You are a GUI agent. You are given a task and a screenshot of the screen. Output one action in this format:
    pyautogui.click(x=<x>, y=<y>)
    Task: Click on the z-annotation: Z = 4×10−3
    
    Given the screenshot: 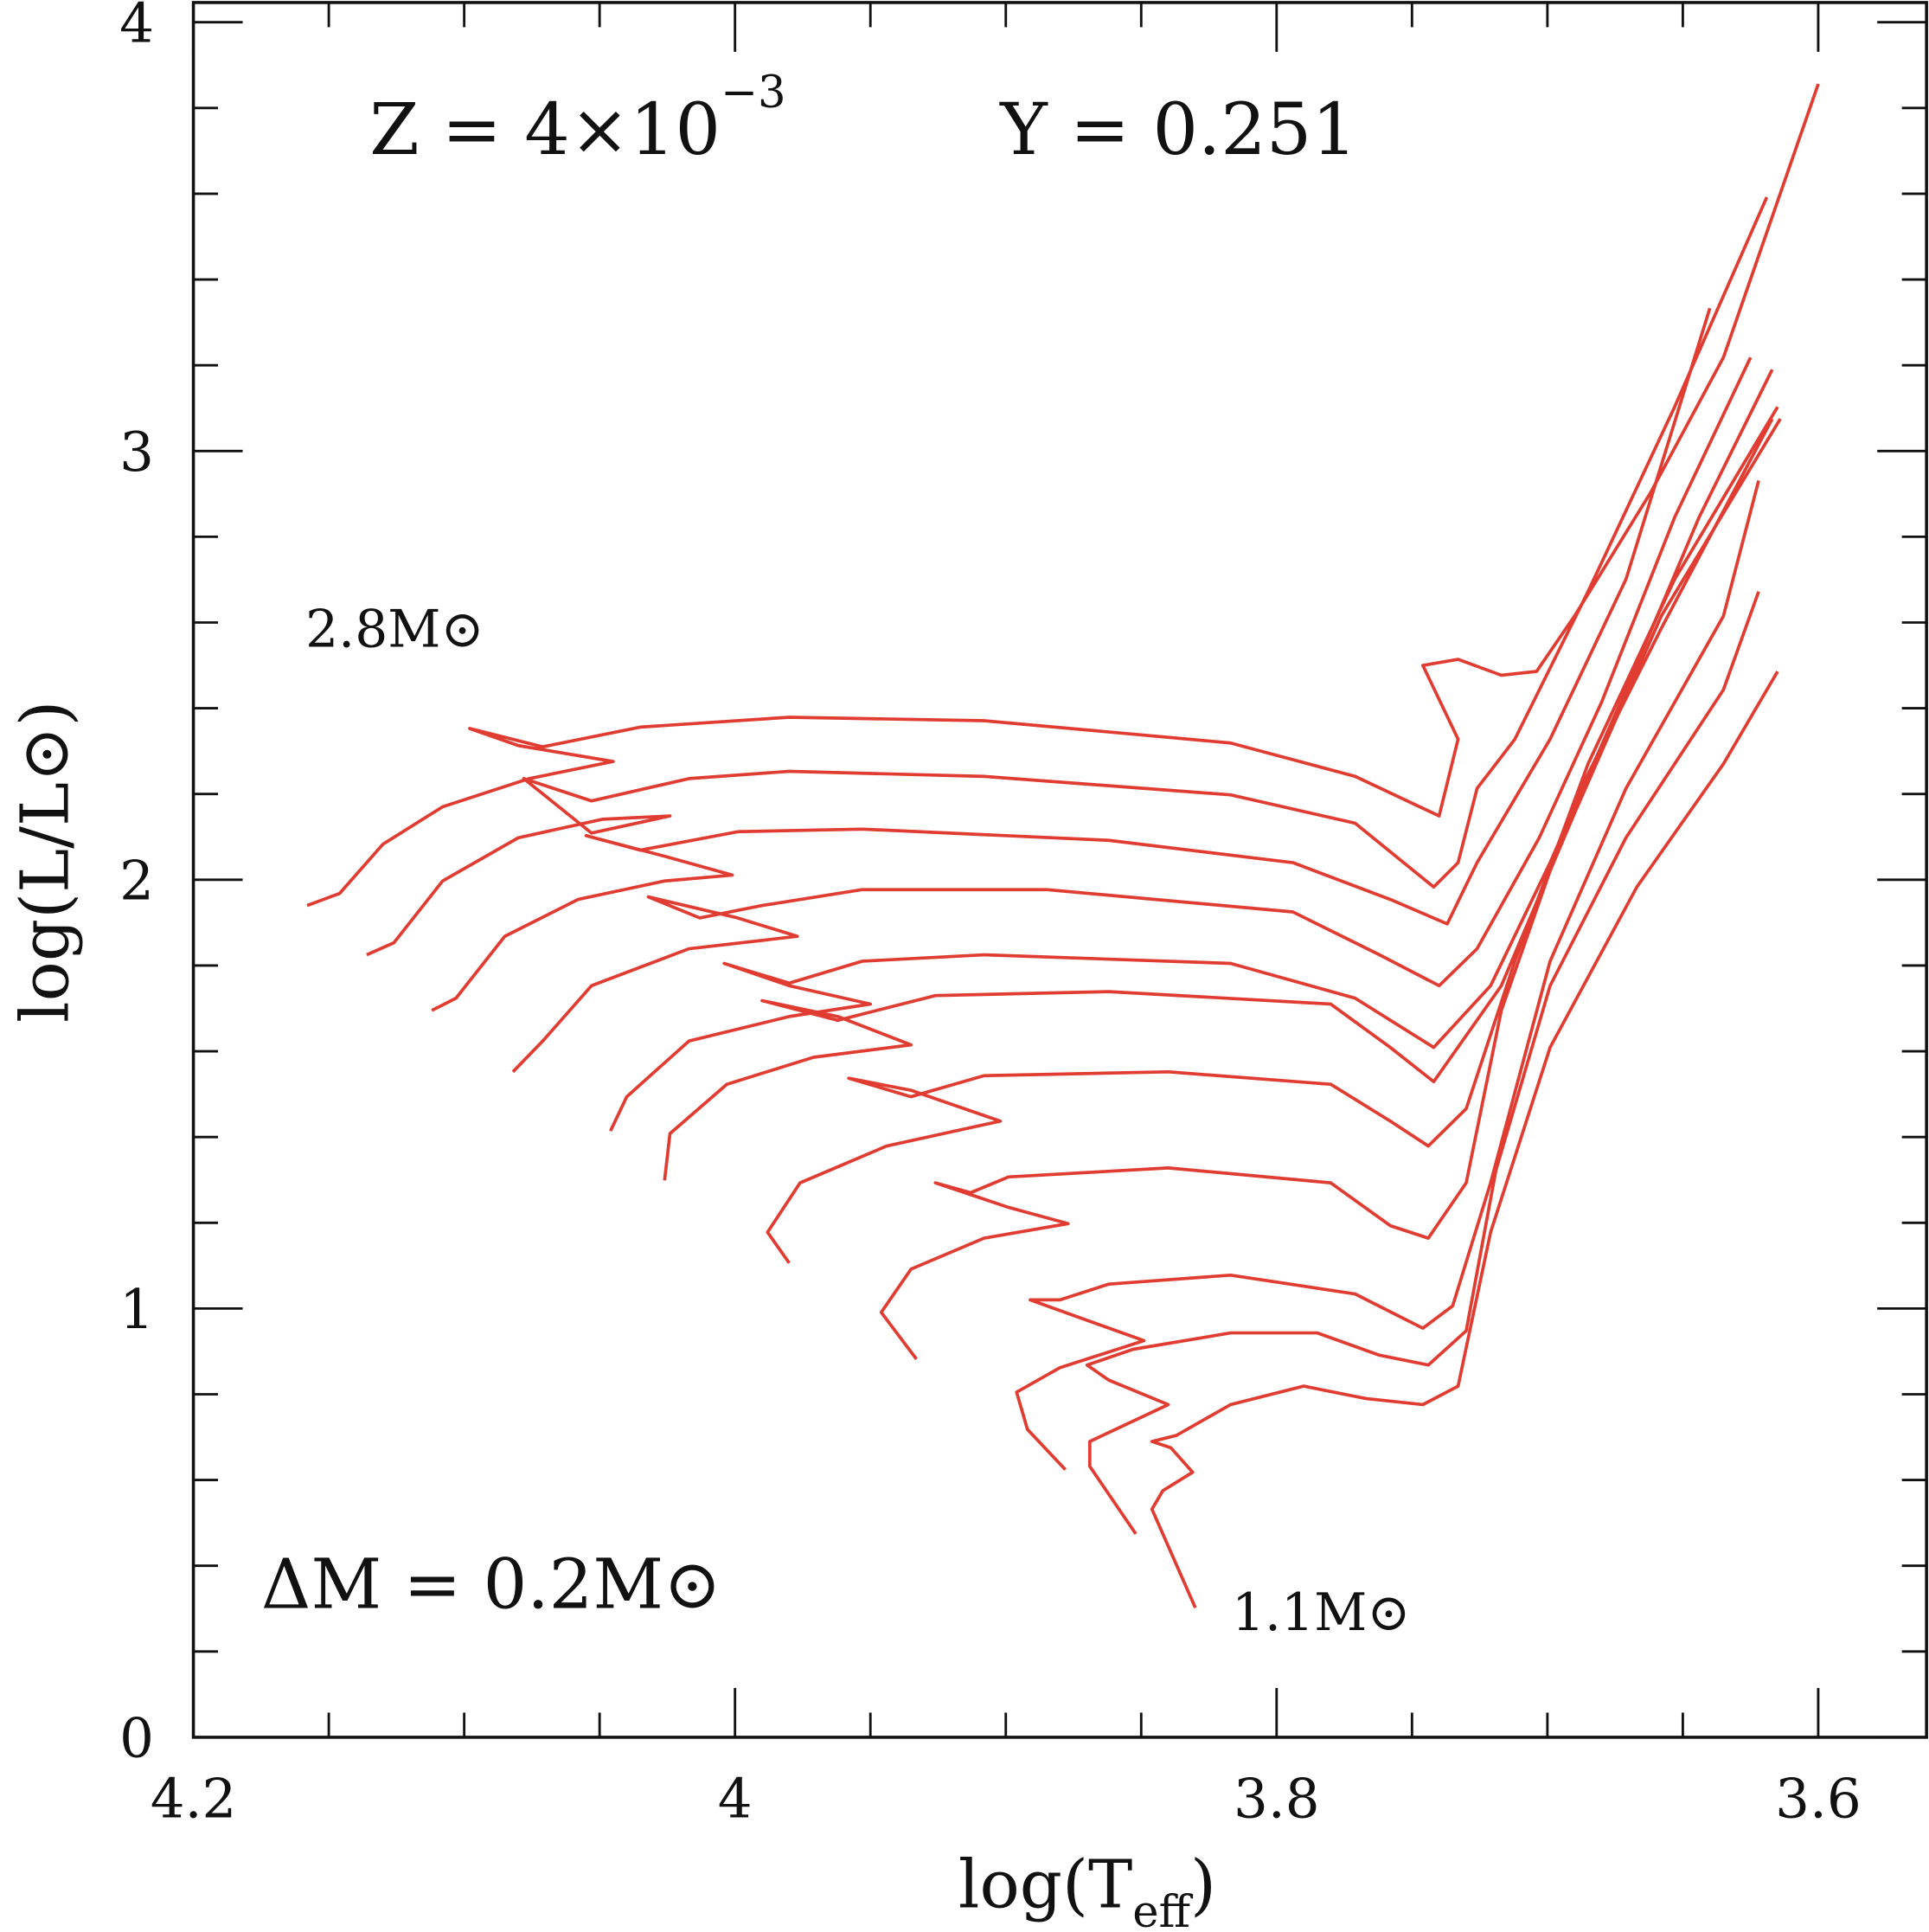 What is the action you would take?
    pyautogui.click(x=577, y=119)
    